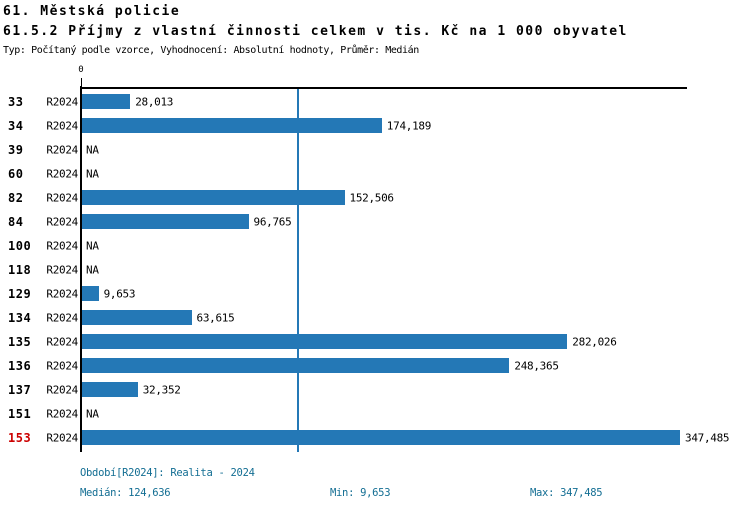 The width and height of the screenshot is (750, 512). I want to click on row-id-label: 39, so click(16, 150).